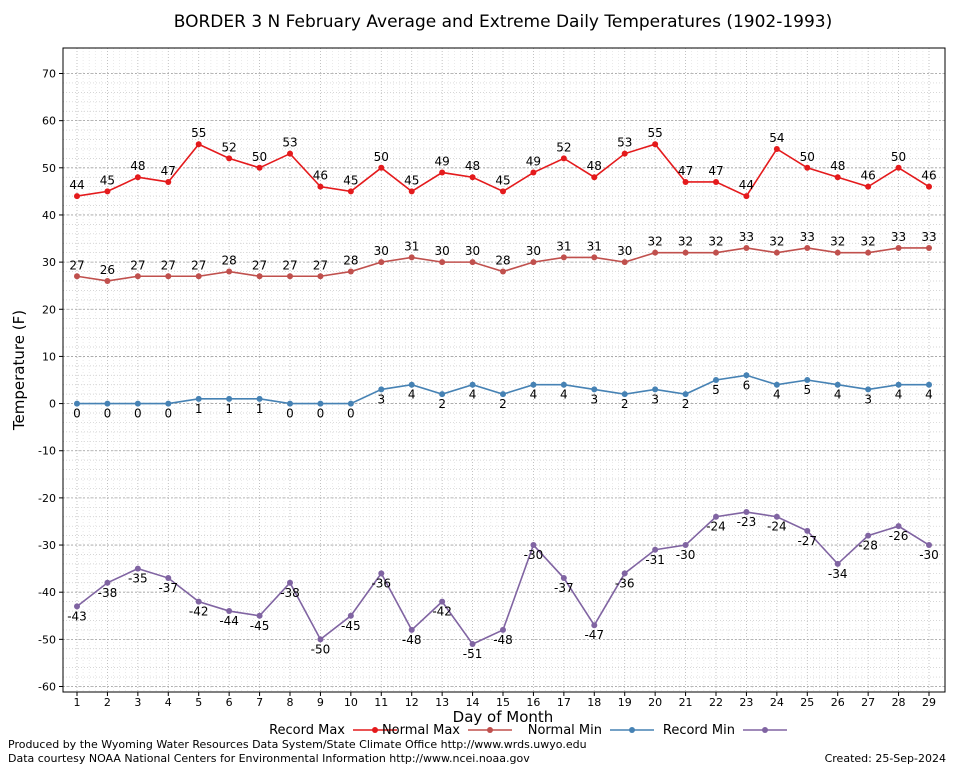 This screenshot has height=768, width=954. What do you see at coordinates (625, 583) in the screenshot?
I see `data-label-record-min: -36` at bounding box center [625, 583].